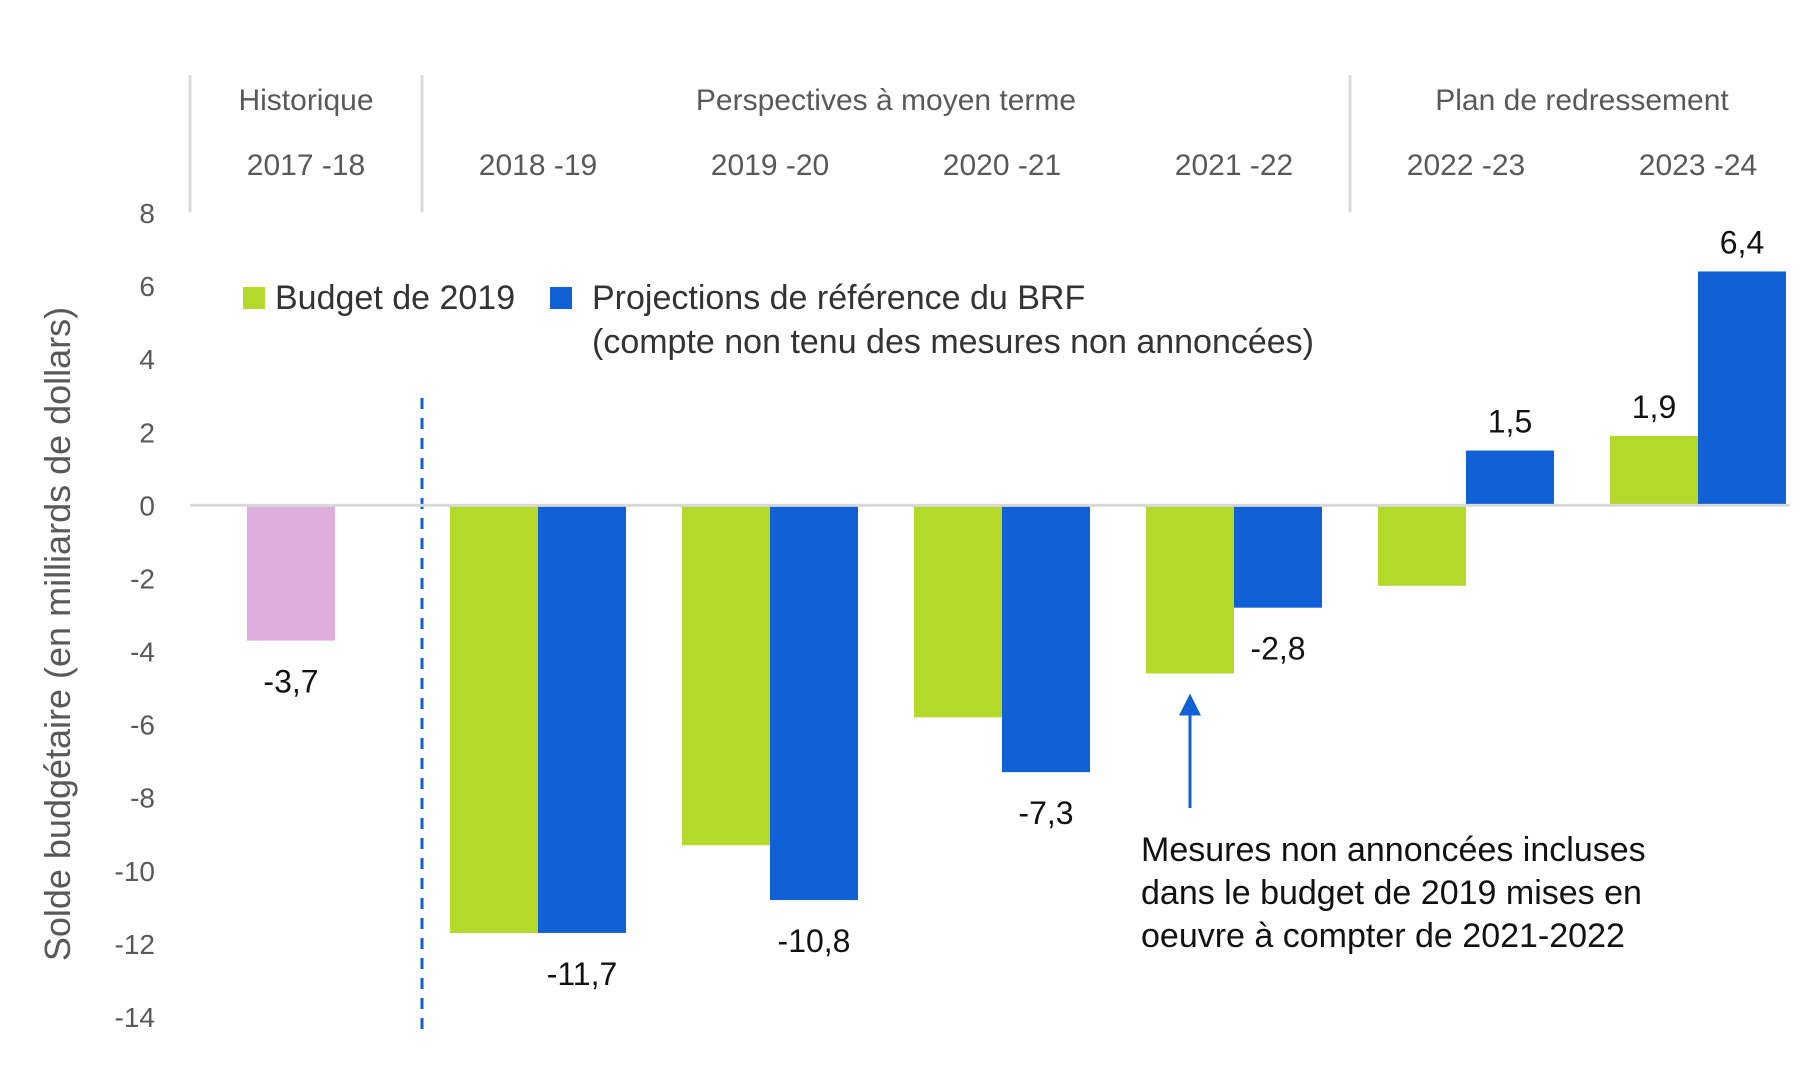 Image resolution: width=1812 pixels, height=1074 pixels. I want to click on legend-swatch-pbo-projections, so click(561, 298).